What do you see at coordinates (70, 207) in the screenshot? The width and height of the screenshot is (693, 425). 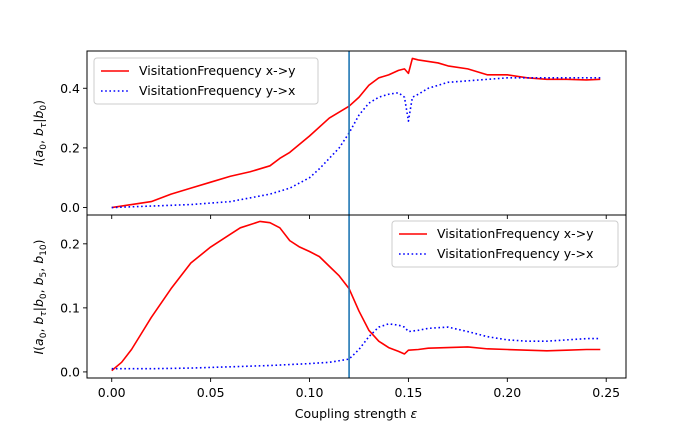 I see `top-y-tick-label: 0.0` at bounding box center [70, 207].